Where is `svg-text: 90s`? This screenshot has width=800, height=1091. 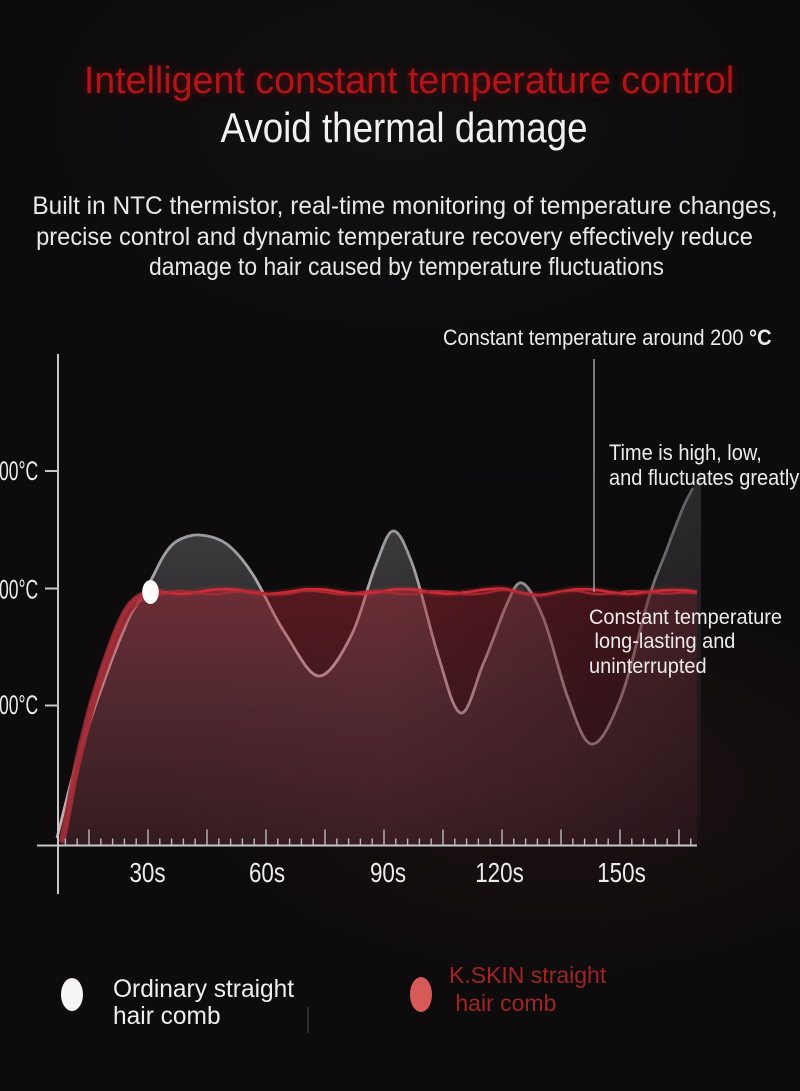 svg-text: 90s is located at coordinates (388, 873).